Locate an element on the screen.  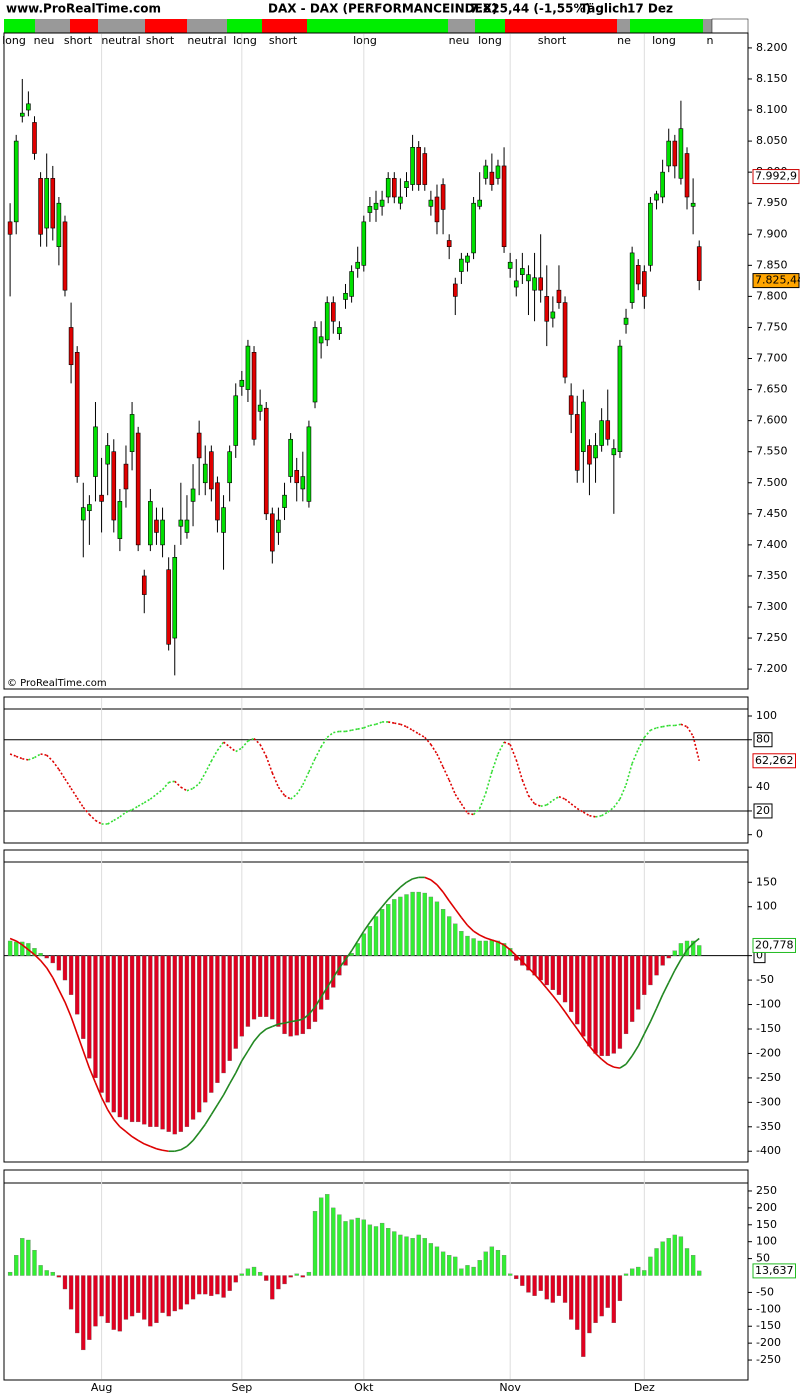
y-tick-label: 7.850 is located at coordinates (772, 264).